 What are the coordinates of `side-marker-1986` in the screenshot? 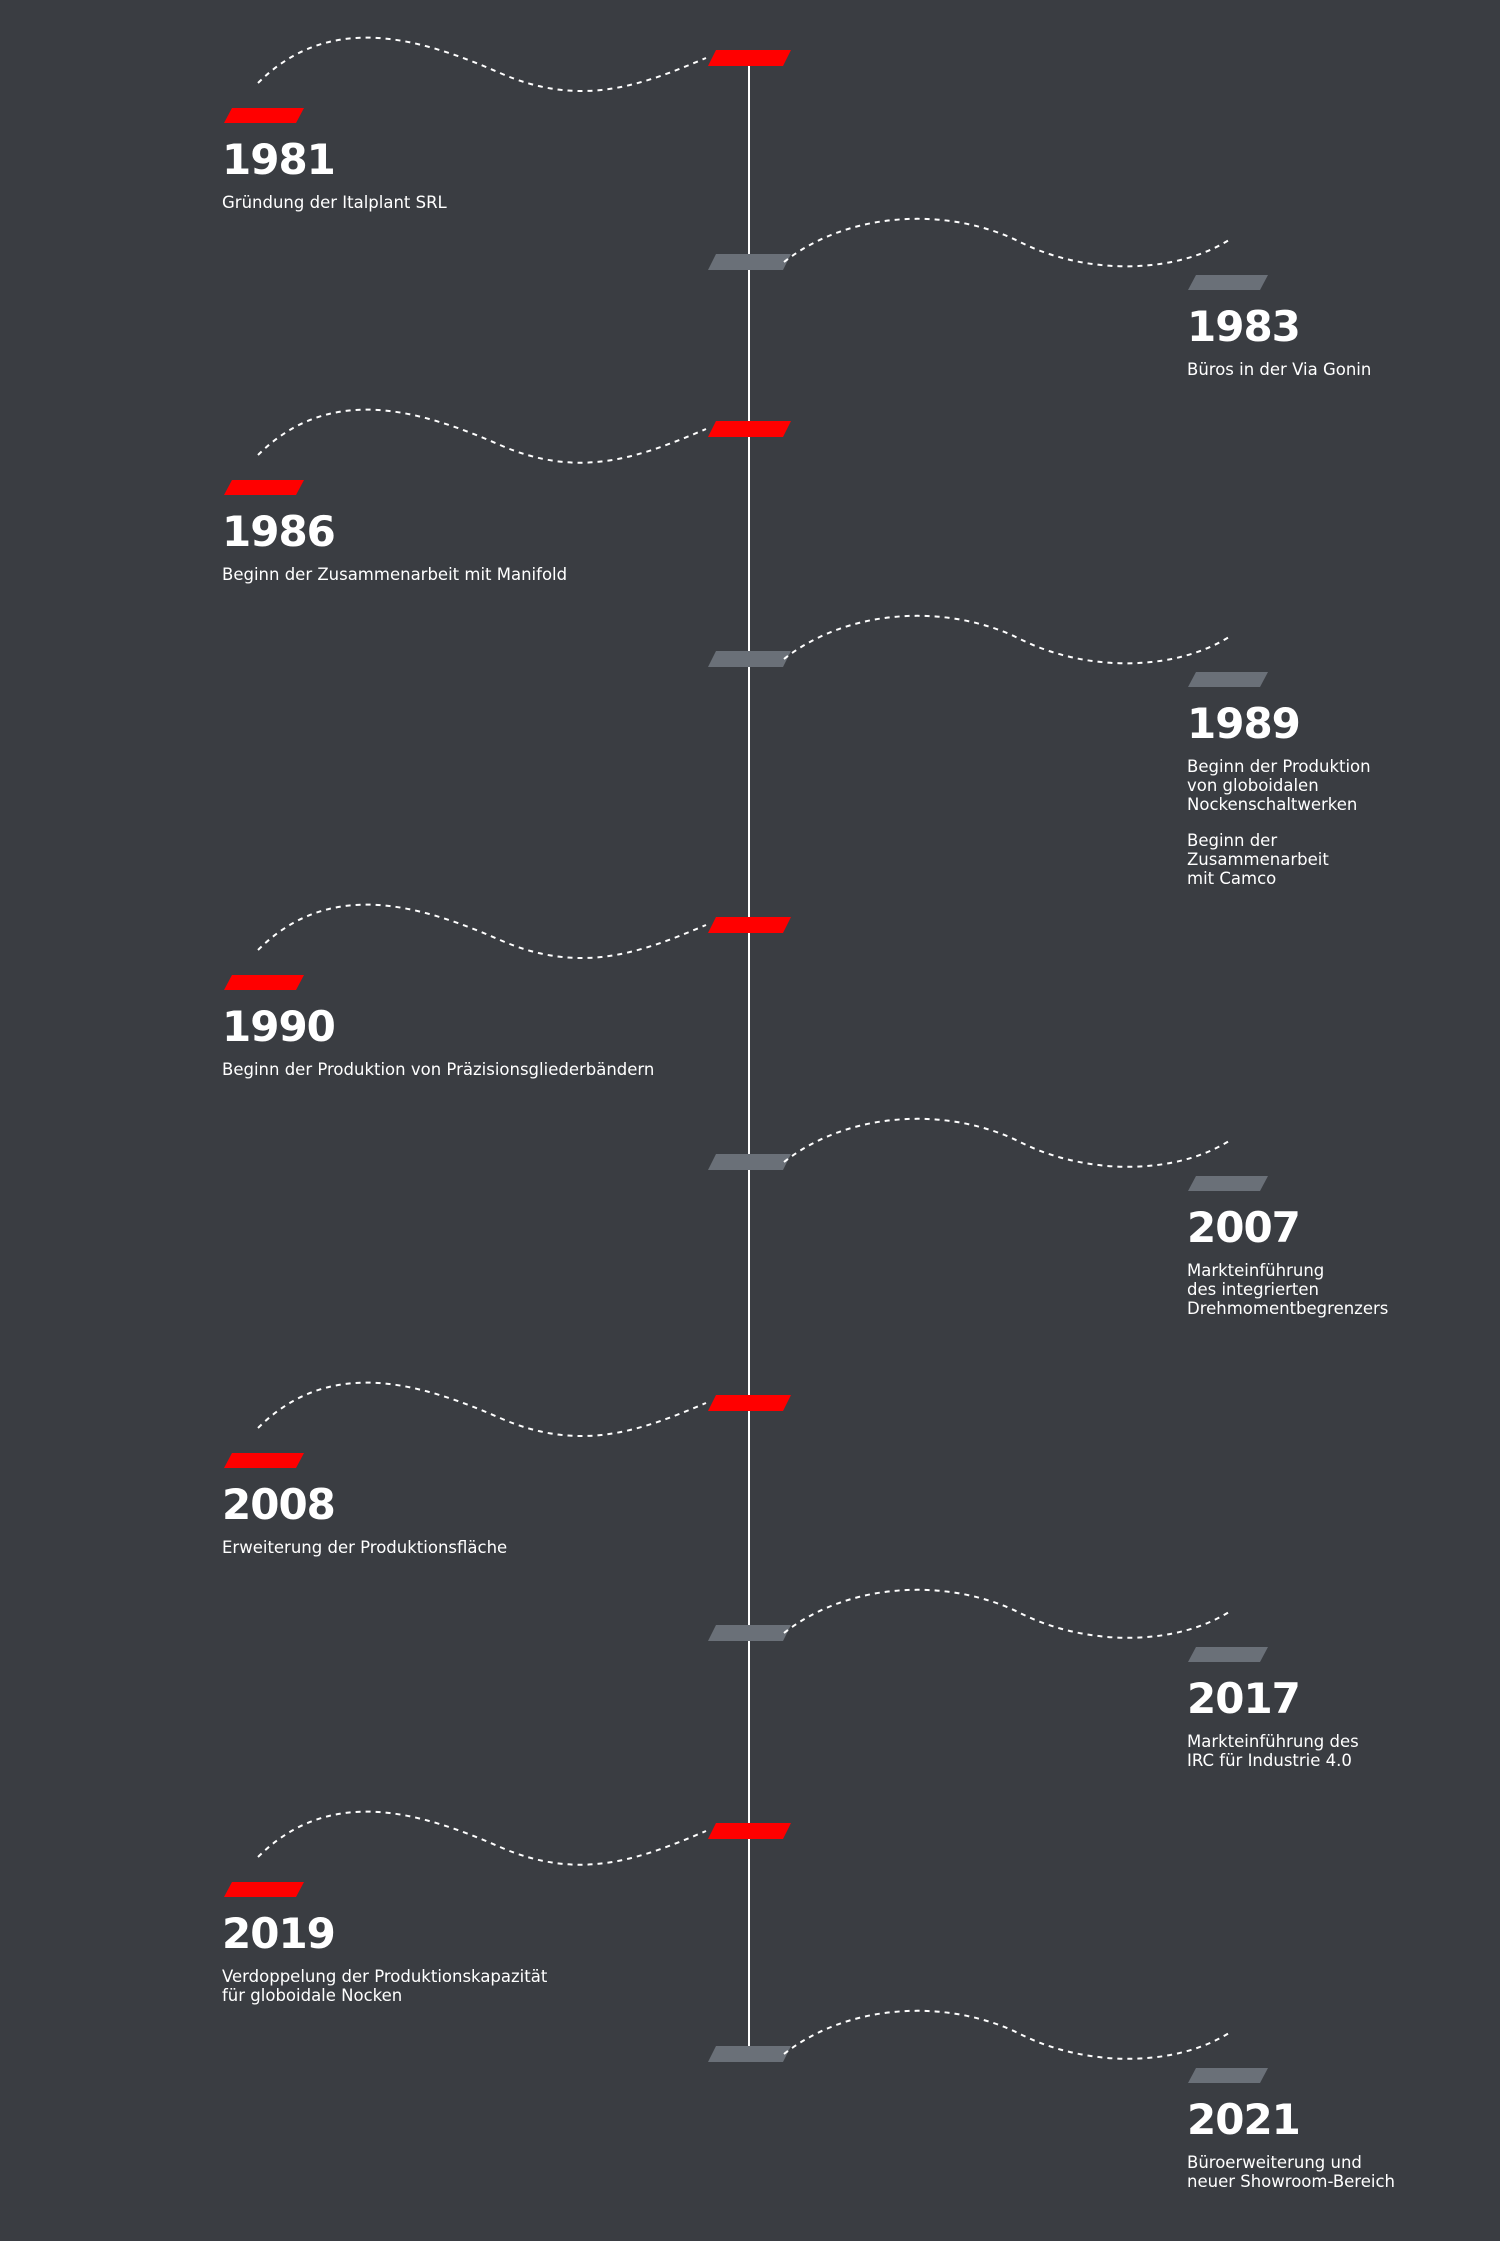 It's located at (264, 487).